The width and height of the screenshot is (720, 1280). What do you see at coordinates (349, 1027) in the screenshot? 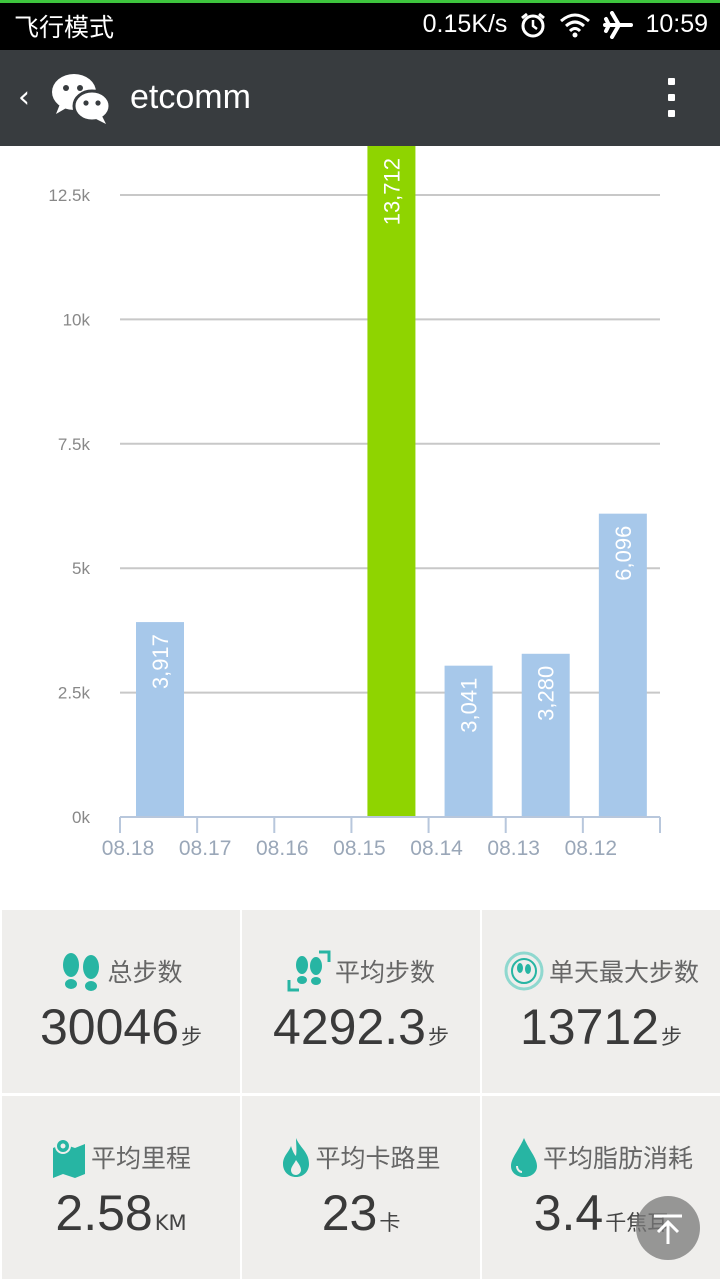
I see `stat-value: 4292.3` at bounding box center [349, 1027].